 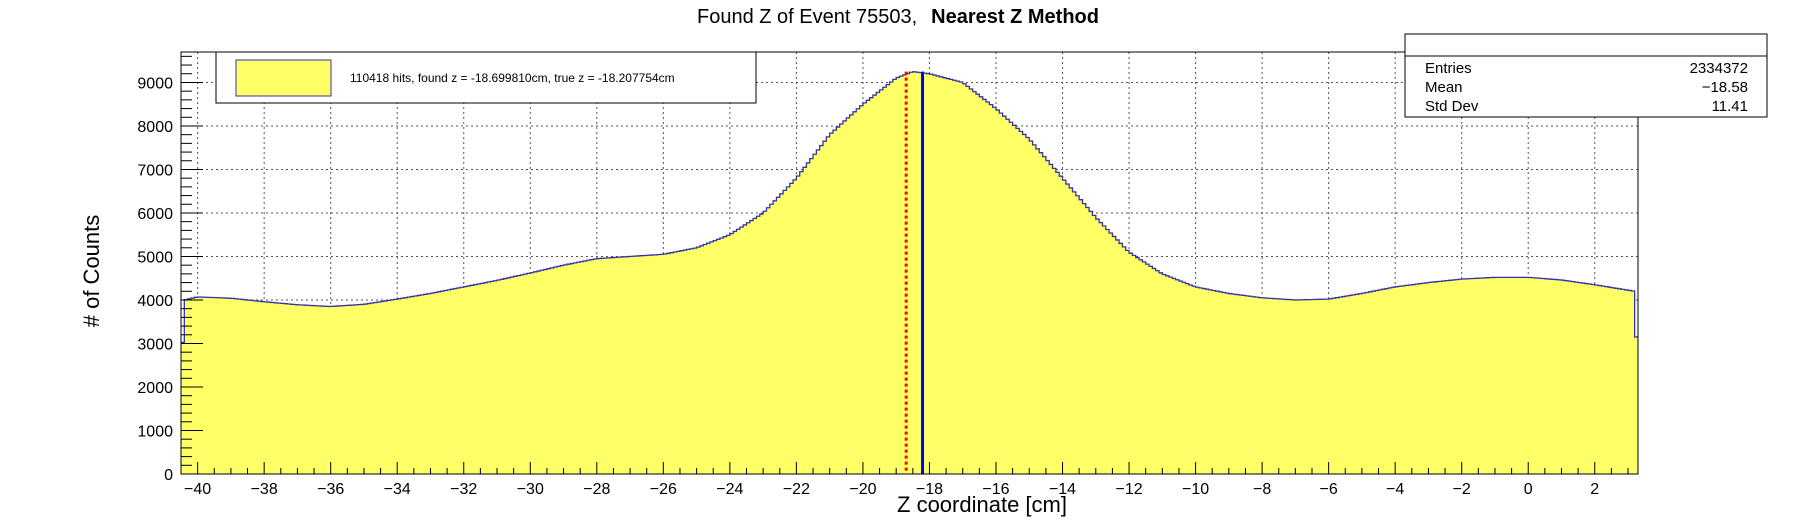 I want to click on x-tick-label: −22, so click(x=796, y=489).